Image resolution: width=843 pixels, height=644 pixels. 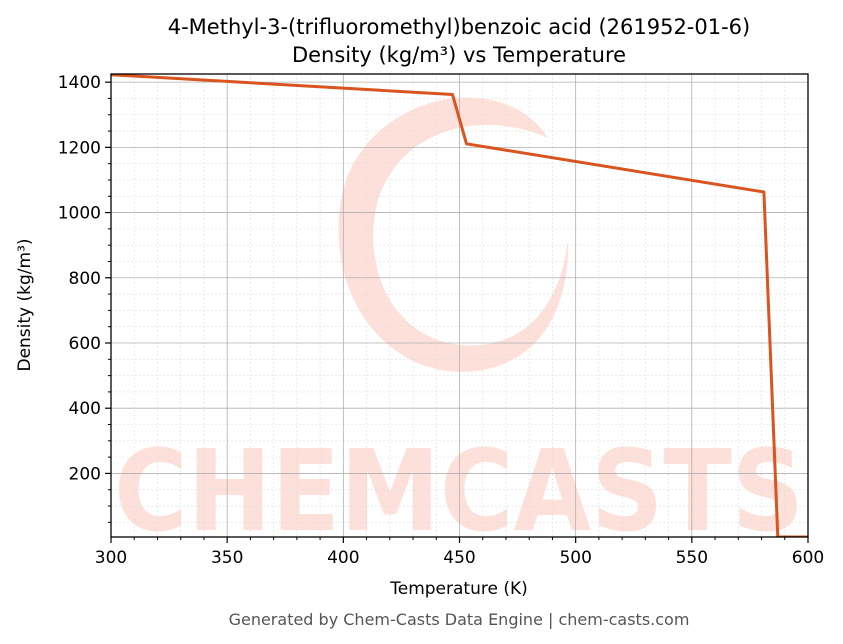 I want to click on x-tick-label: 350, so click(x=227, y=558).